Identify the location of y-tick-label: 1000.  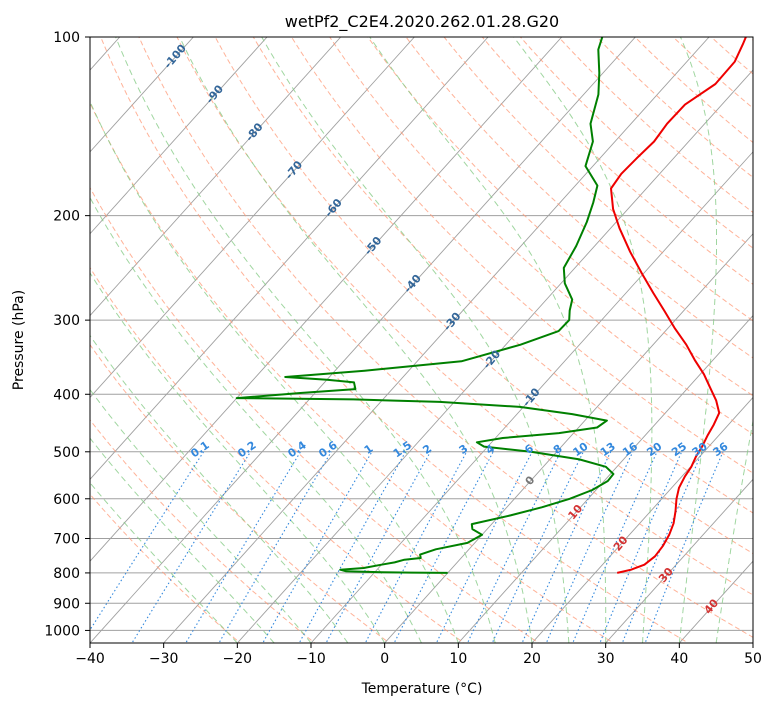
(62, 631).